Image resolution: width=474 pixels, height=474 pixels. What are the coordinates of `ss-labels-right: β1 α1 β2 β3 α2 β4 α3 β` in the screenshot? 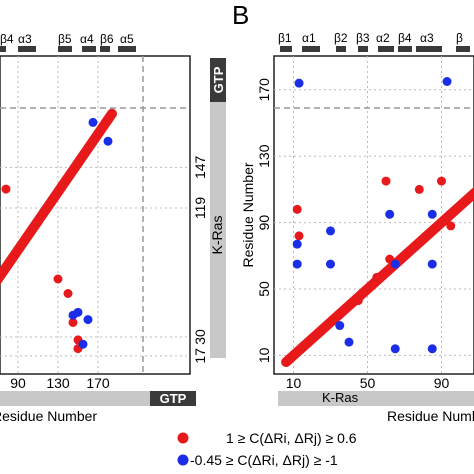 It's located at (370, 38).